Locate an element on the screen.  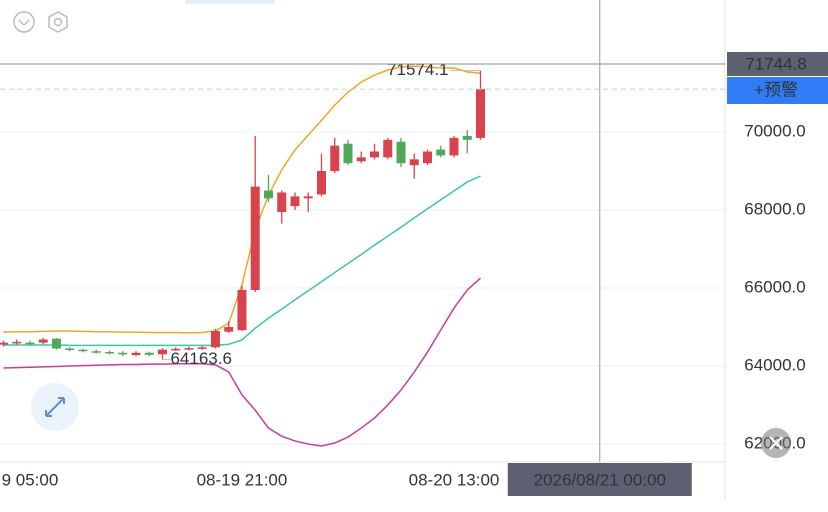
alert-button-label: +预警 is located at coordinates (776, 89).